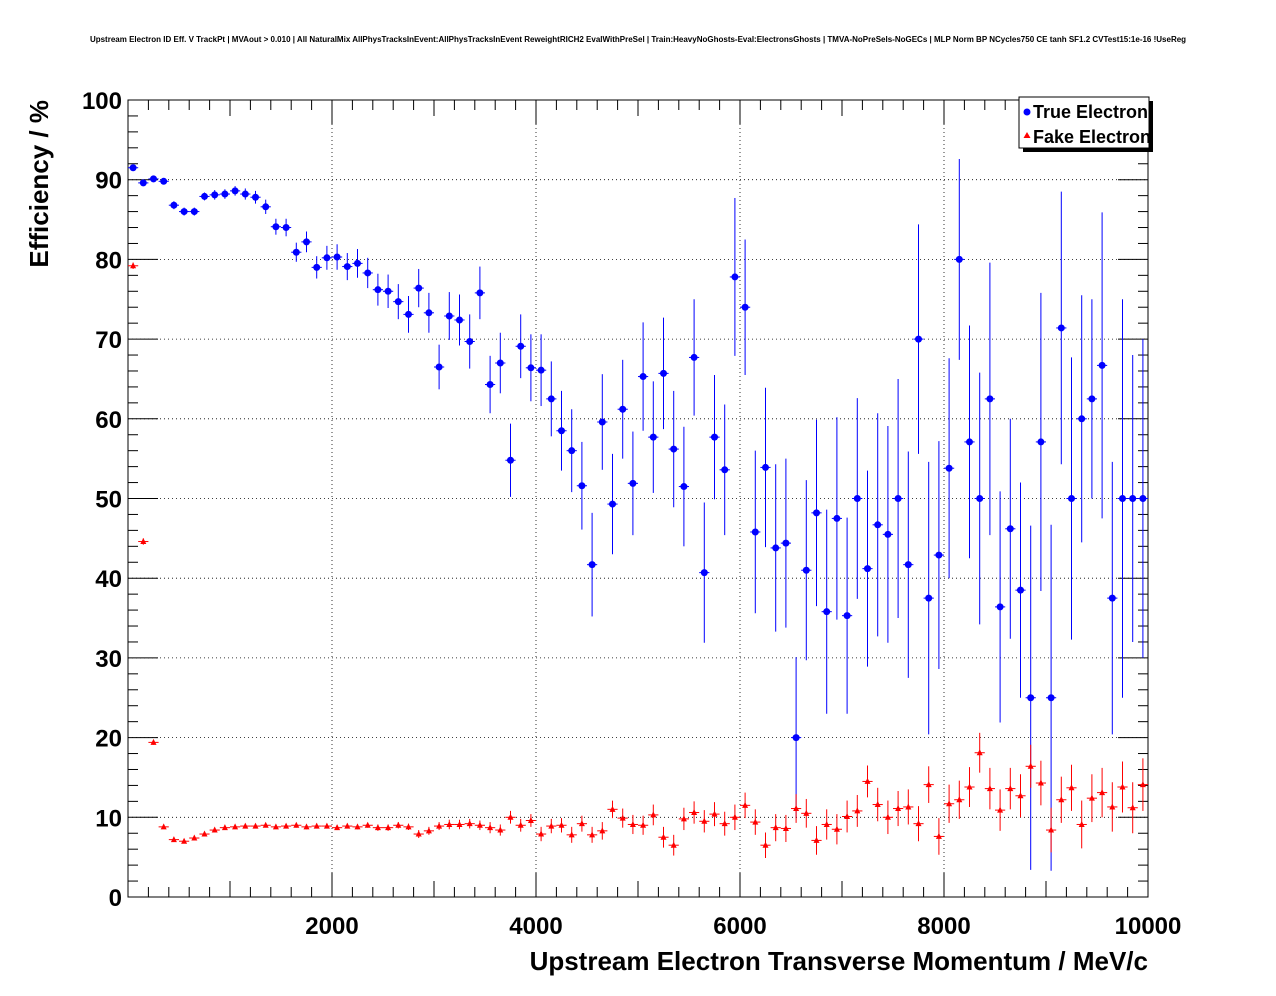  I want to click on x-tick-label: 10000, so click(1148, 926).